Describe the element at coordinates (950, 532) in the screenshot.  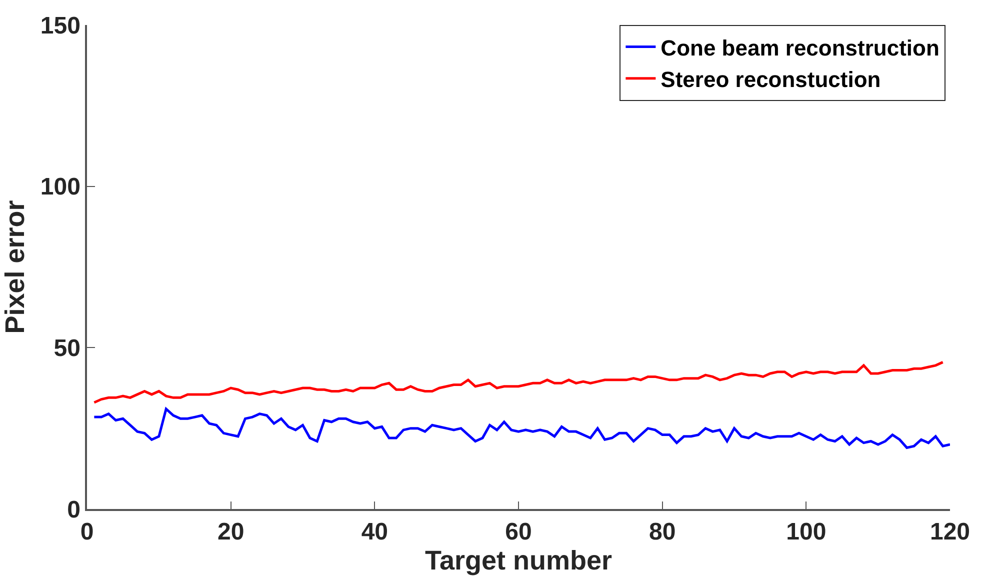
I see `x-tick-label: 120` at that location.